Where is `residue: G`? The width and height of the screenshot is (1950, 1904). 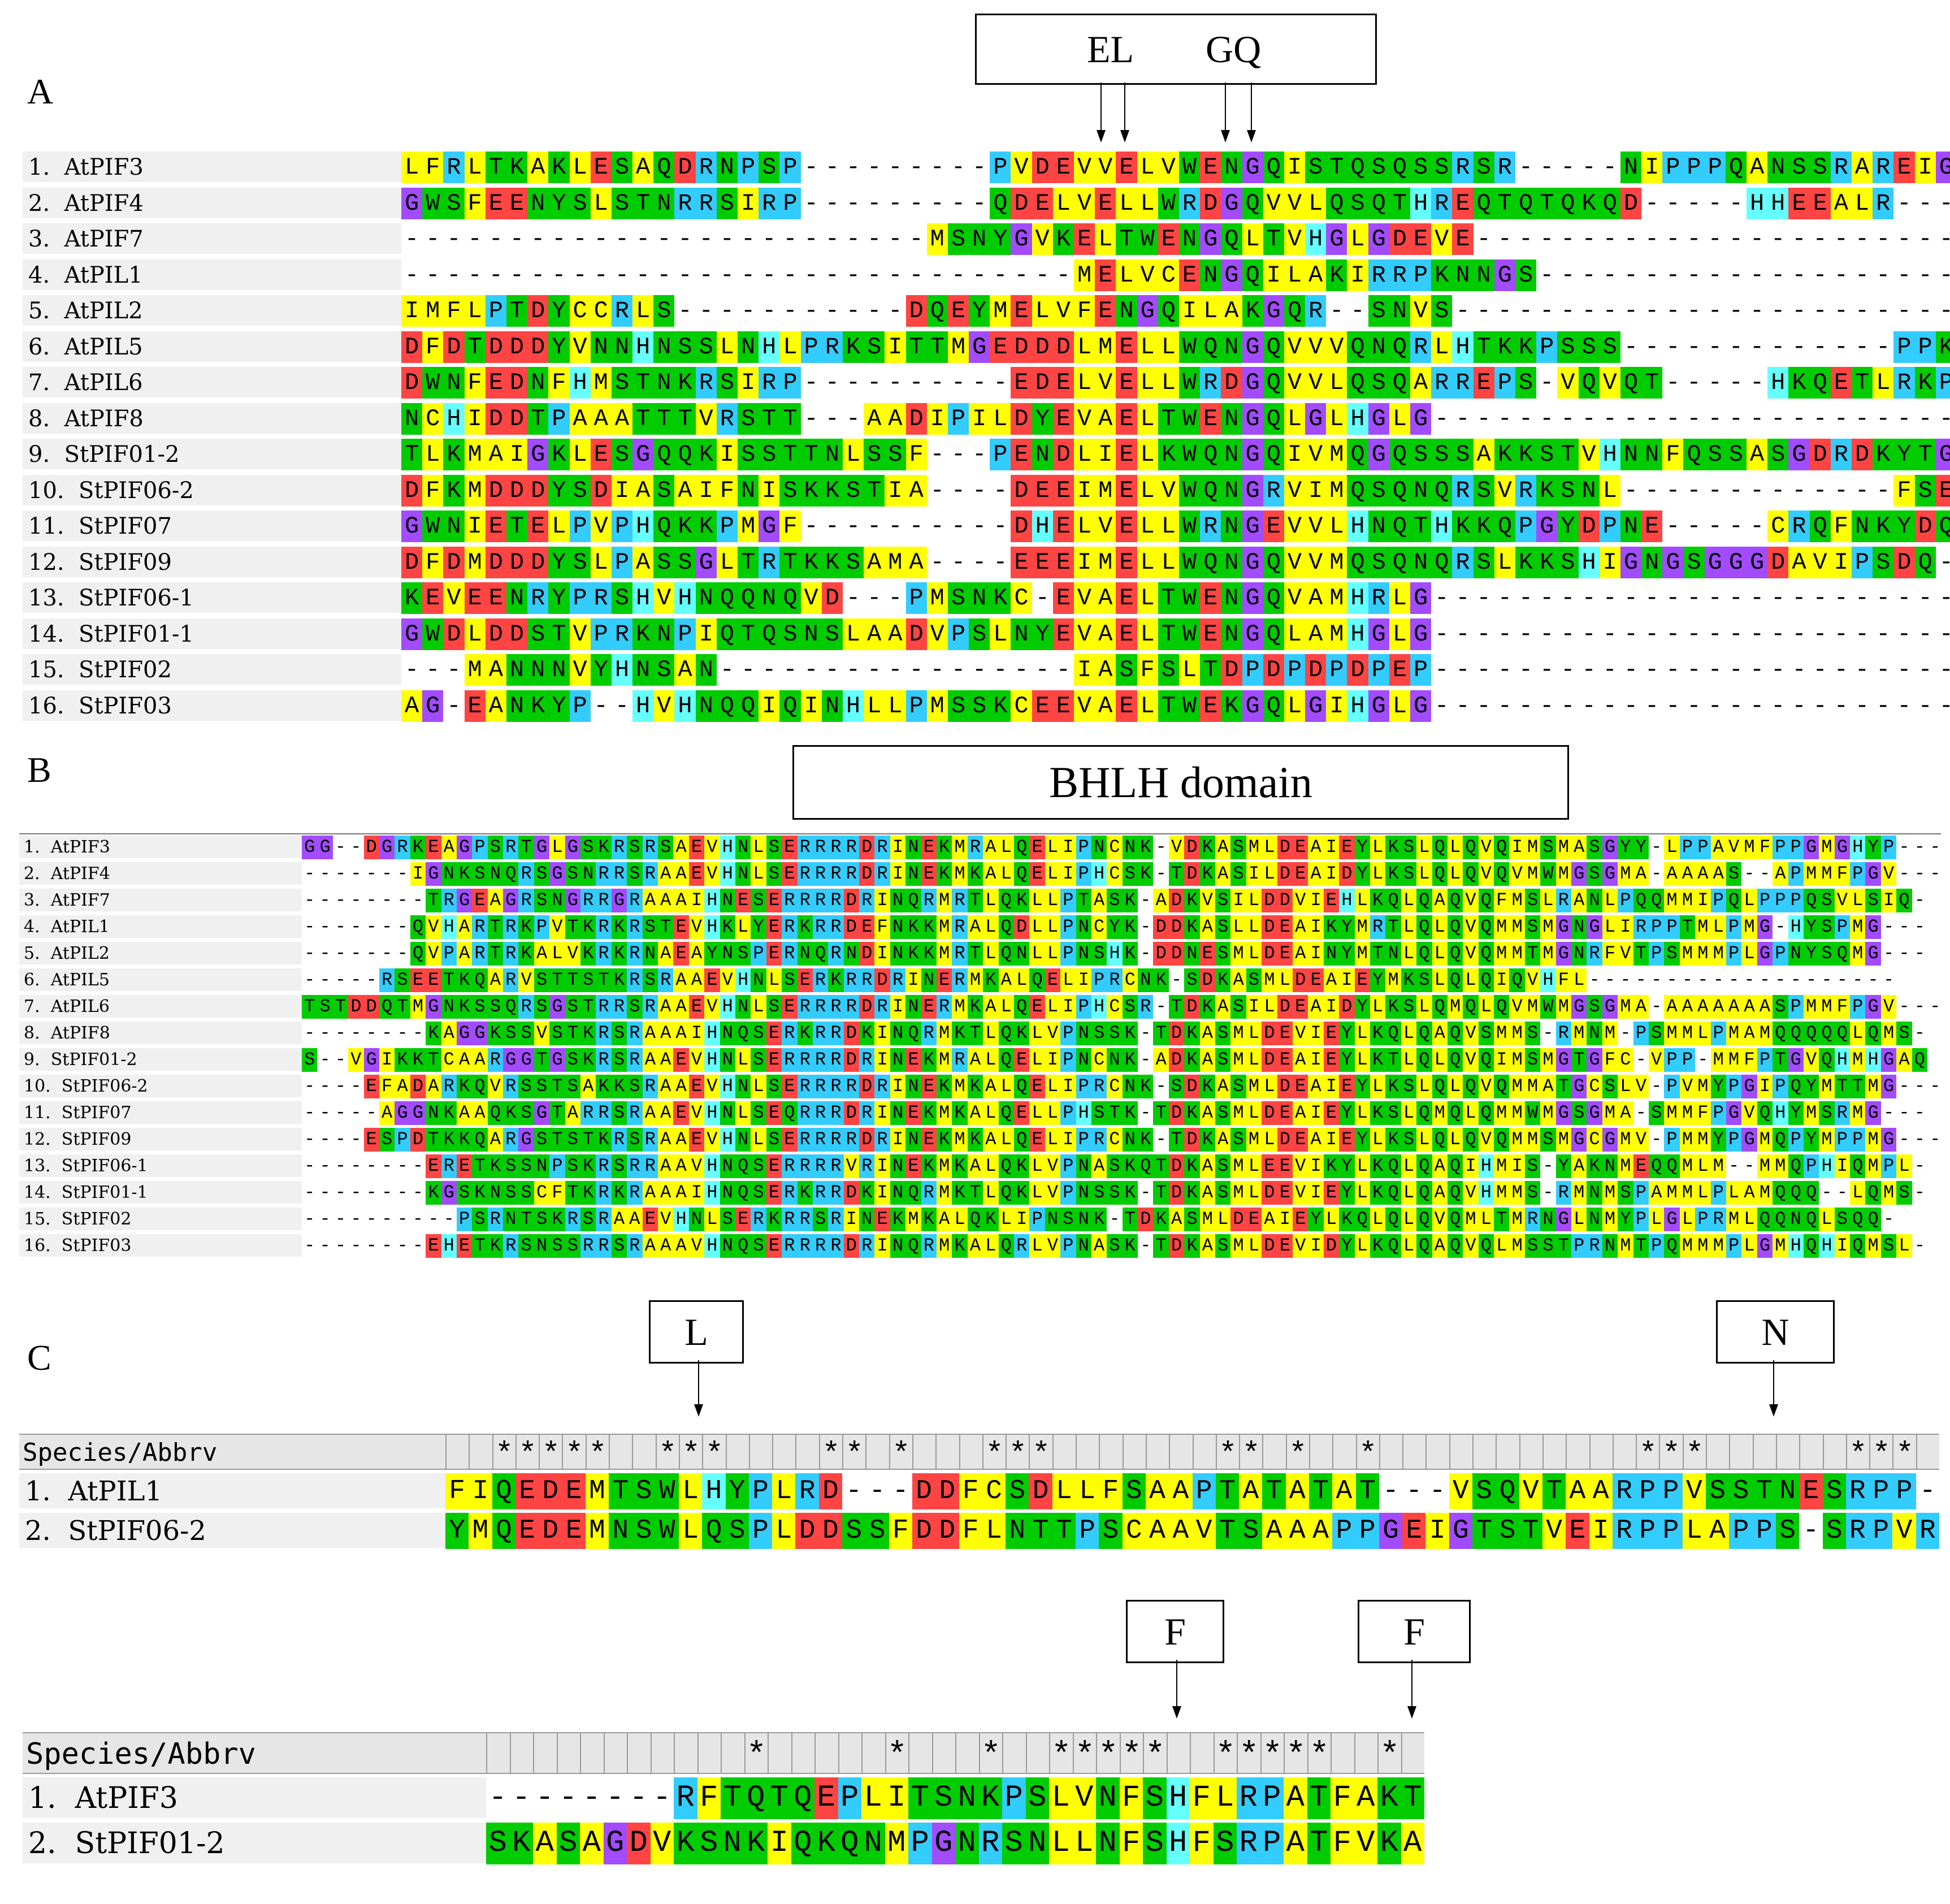
residue: G is located at coordinates (1231, 203).